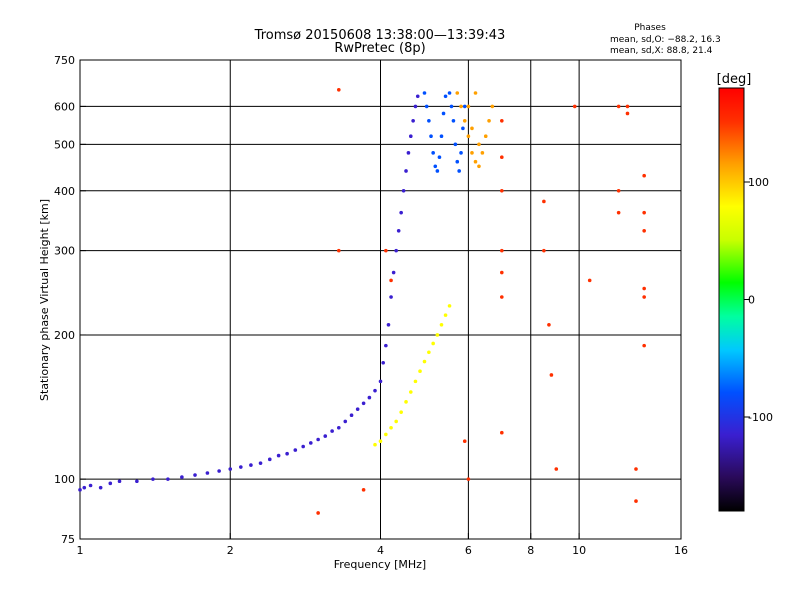  What do you see at coordinates (681, 550) in the screenshot?
I see `x-tick-label: 16` at bounding box center [681, 550].